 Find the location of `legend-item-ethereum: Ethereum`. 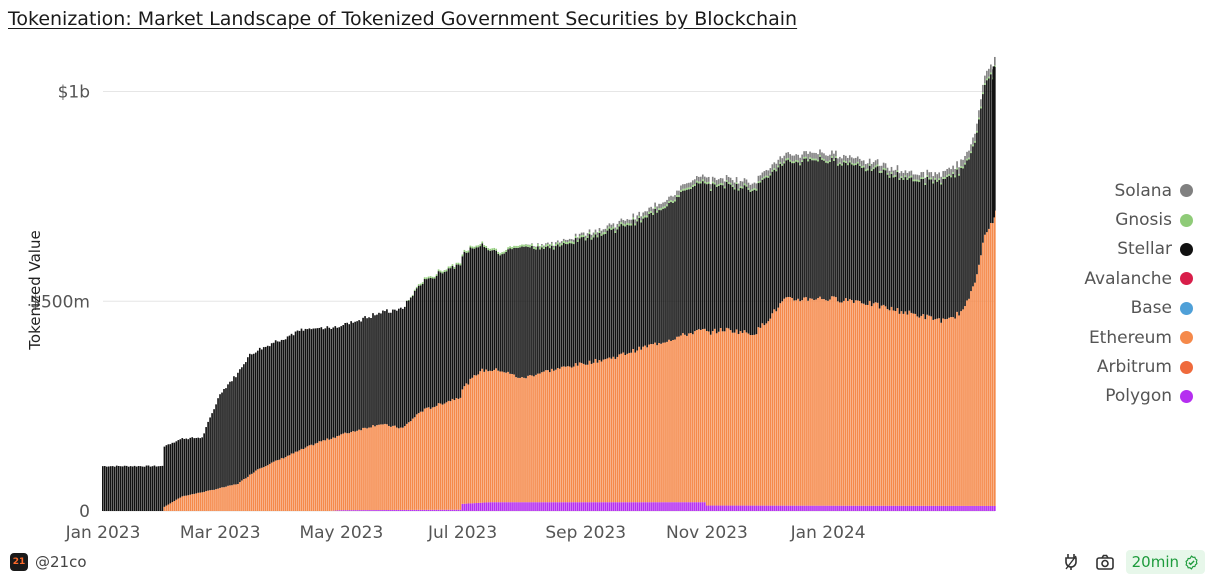

legend-item-ethereum: Ethereum is located at coordinates (1093, 337).